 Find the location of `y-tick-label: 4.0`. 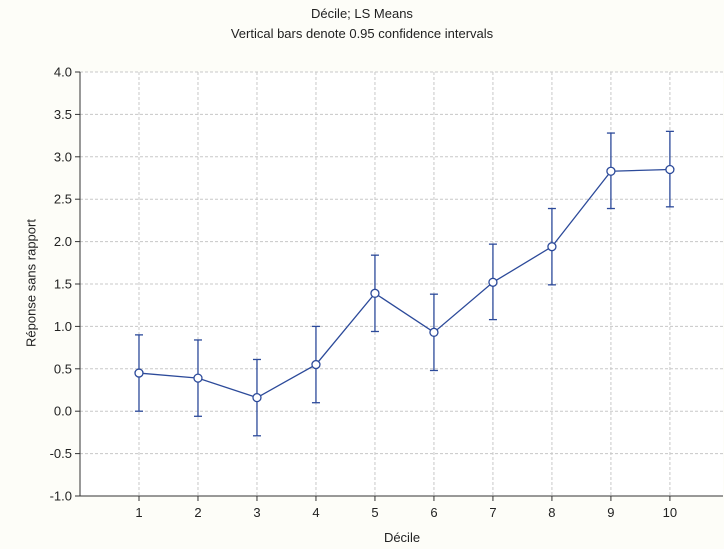

y-tick-label: 4.0 is located at coordinates (63, 72).